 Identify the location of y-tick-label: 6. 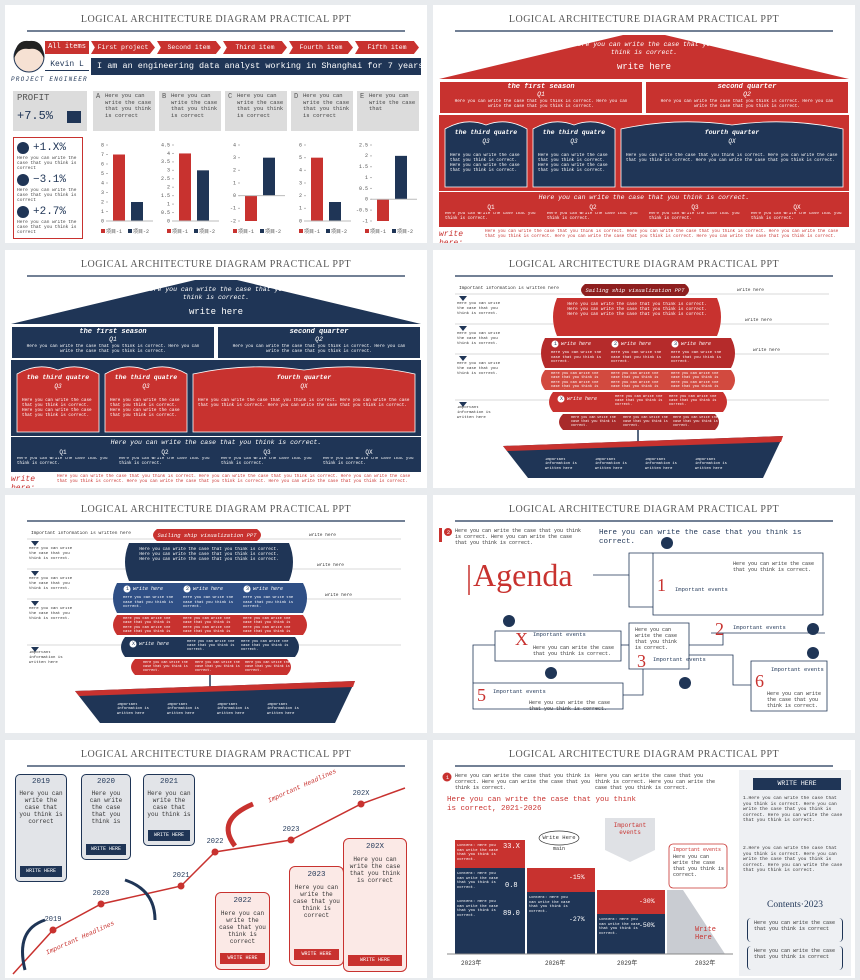
(102, 164).